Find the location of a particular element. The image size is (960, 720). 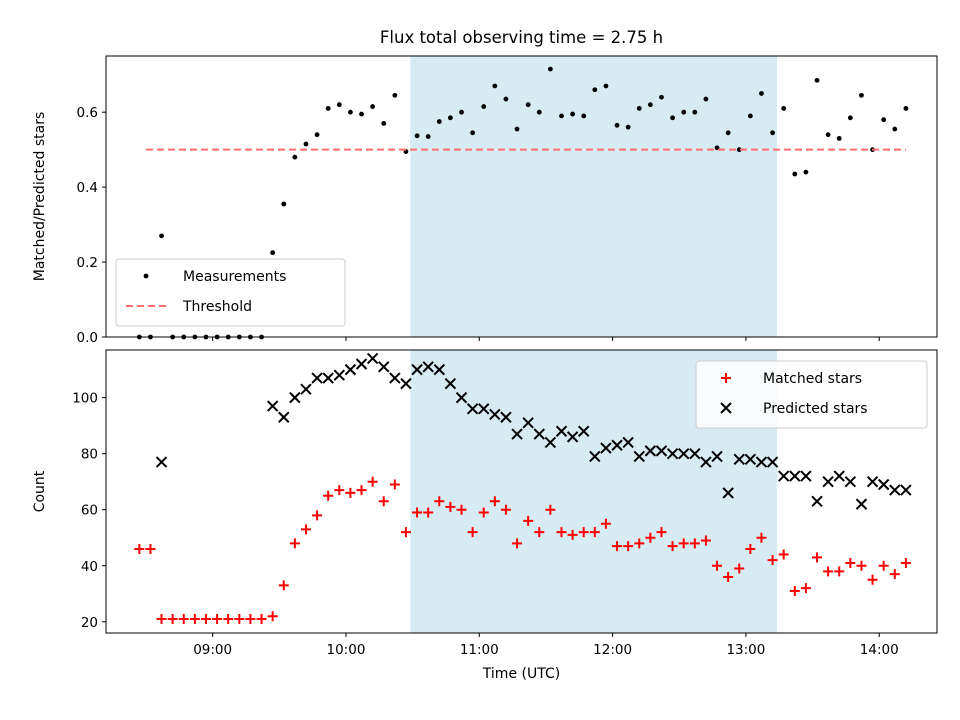

x-tick-label: 09:00 is located at coordinates (212, 650).